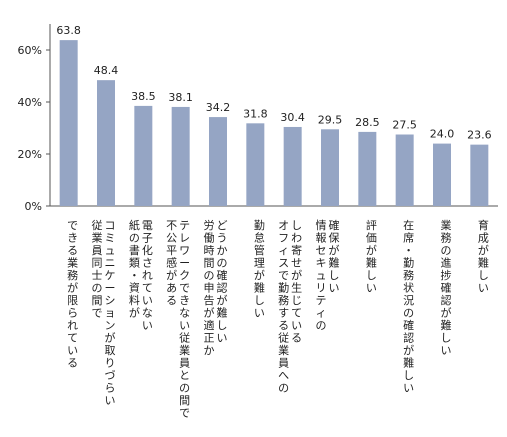 This screenshot has width=507, height=437. Describe the element at coordinates (218, 107) in the screenshot. I see `data-label: 34.2` at that location.